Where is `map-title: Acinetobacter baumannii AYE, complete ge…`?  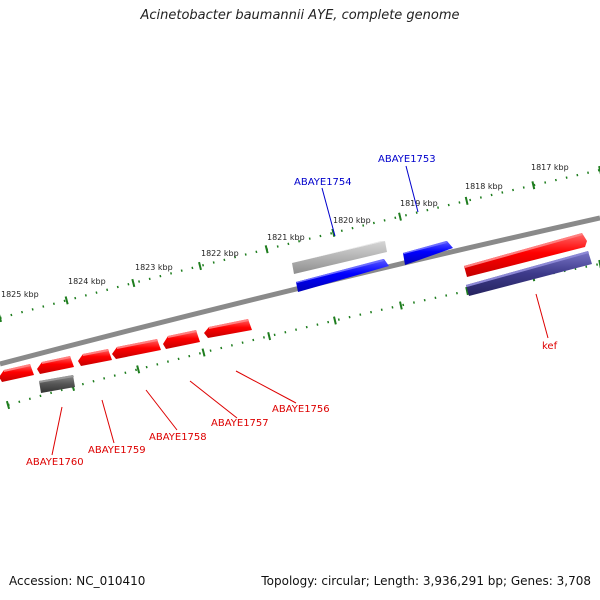 map-title: Acinetobacter baumannii AYE, complete ge… is located at coordinates (300, 15).